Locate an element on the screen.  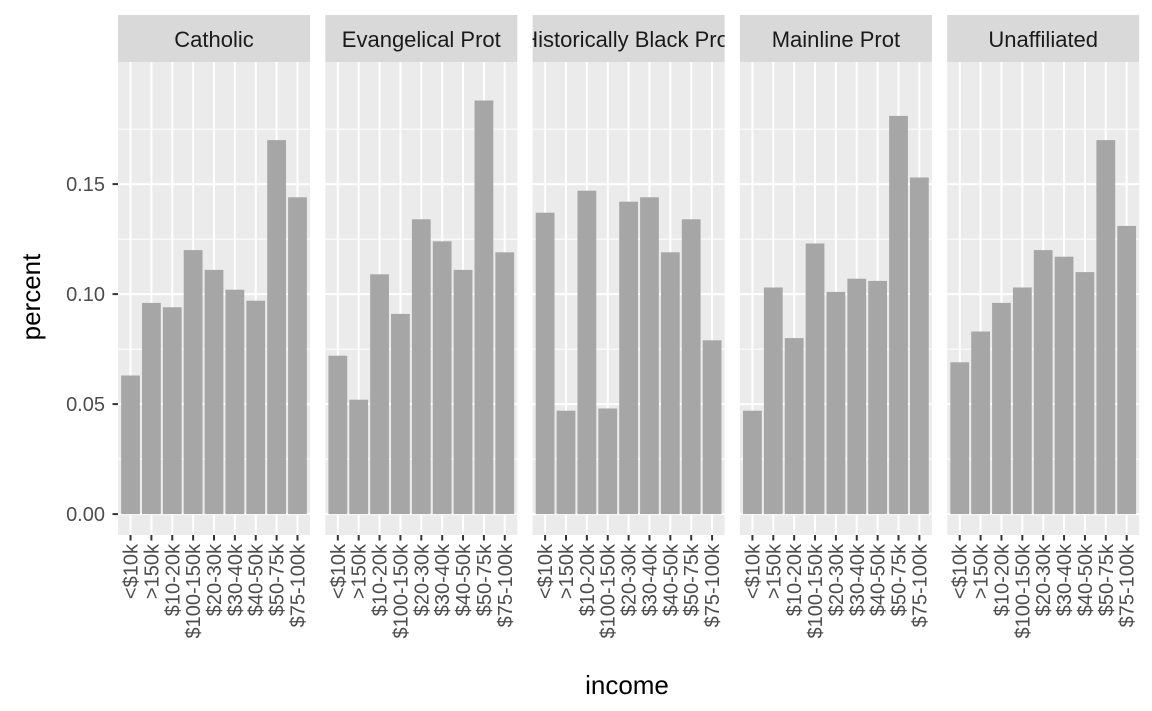
facet-strip-label: Mainline Prot is located at coordinates (836, 39).